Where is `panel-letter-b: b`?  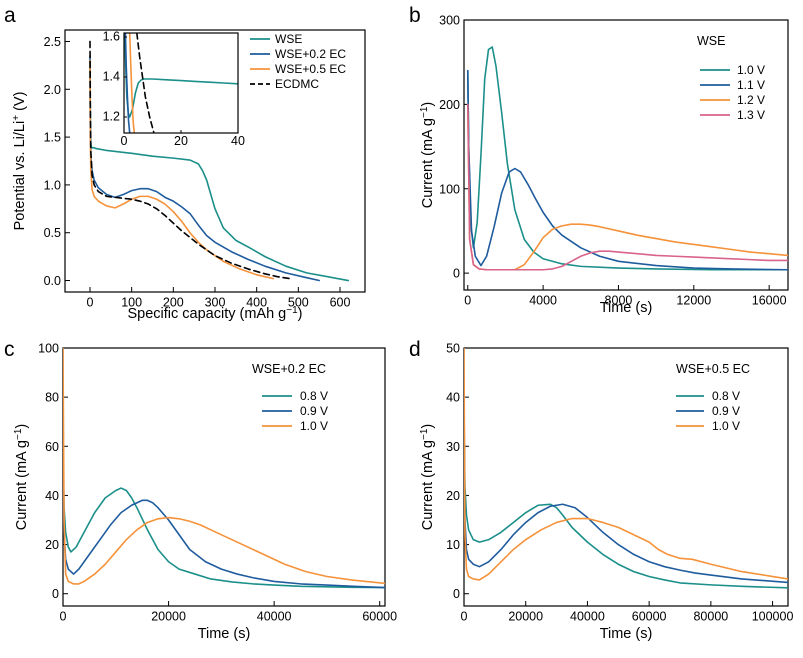 panel-letter-b: b is located at coordinates (415, 15).